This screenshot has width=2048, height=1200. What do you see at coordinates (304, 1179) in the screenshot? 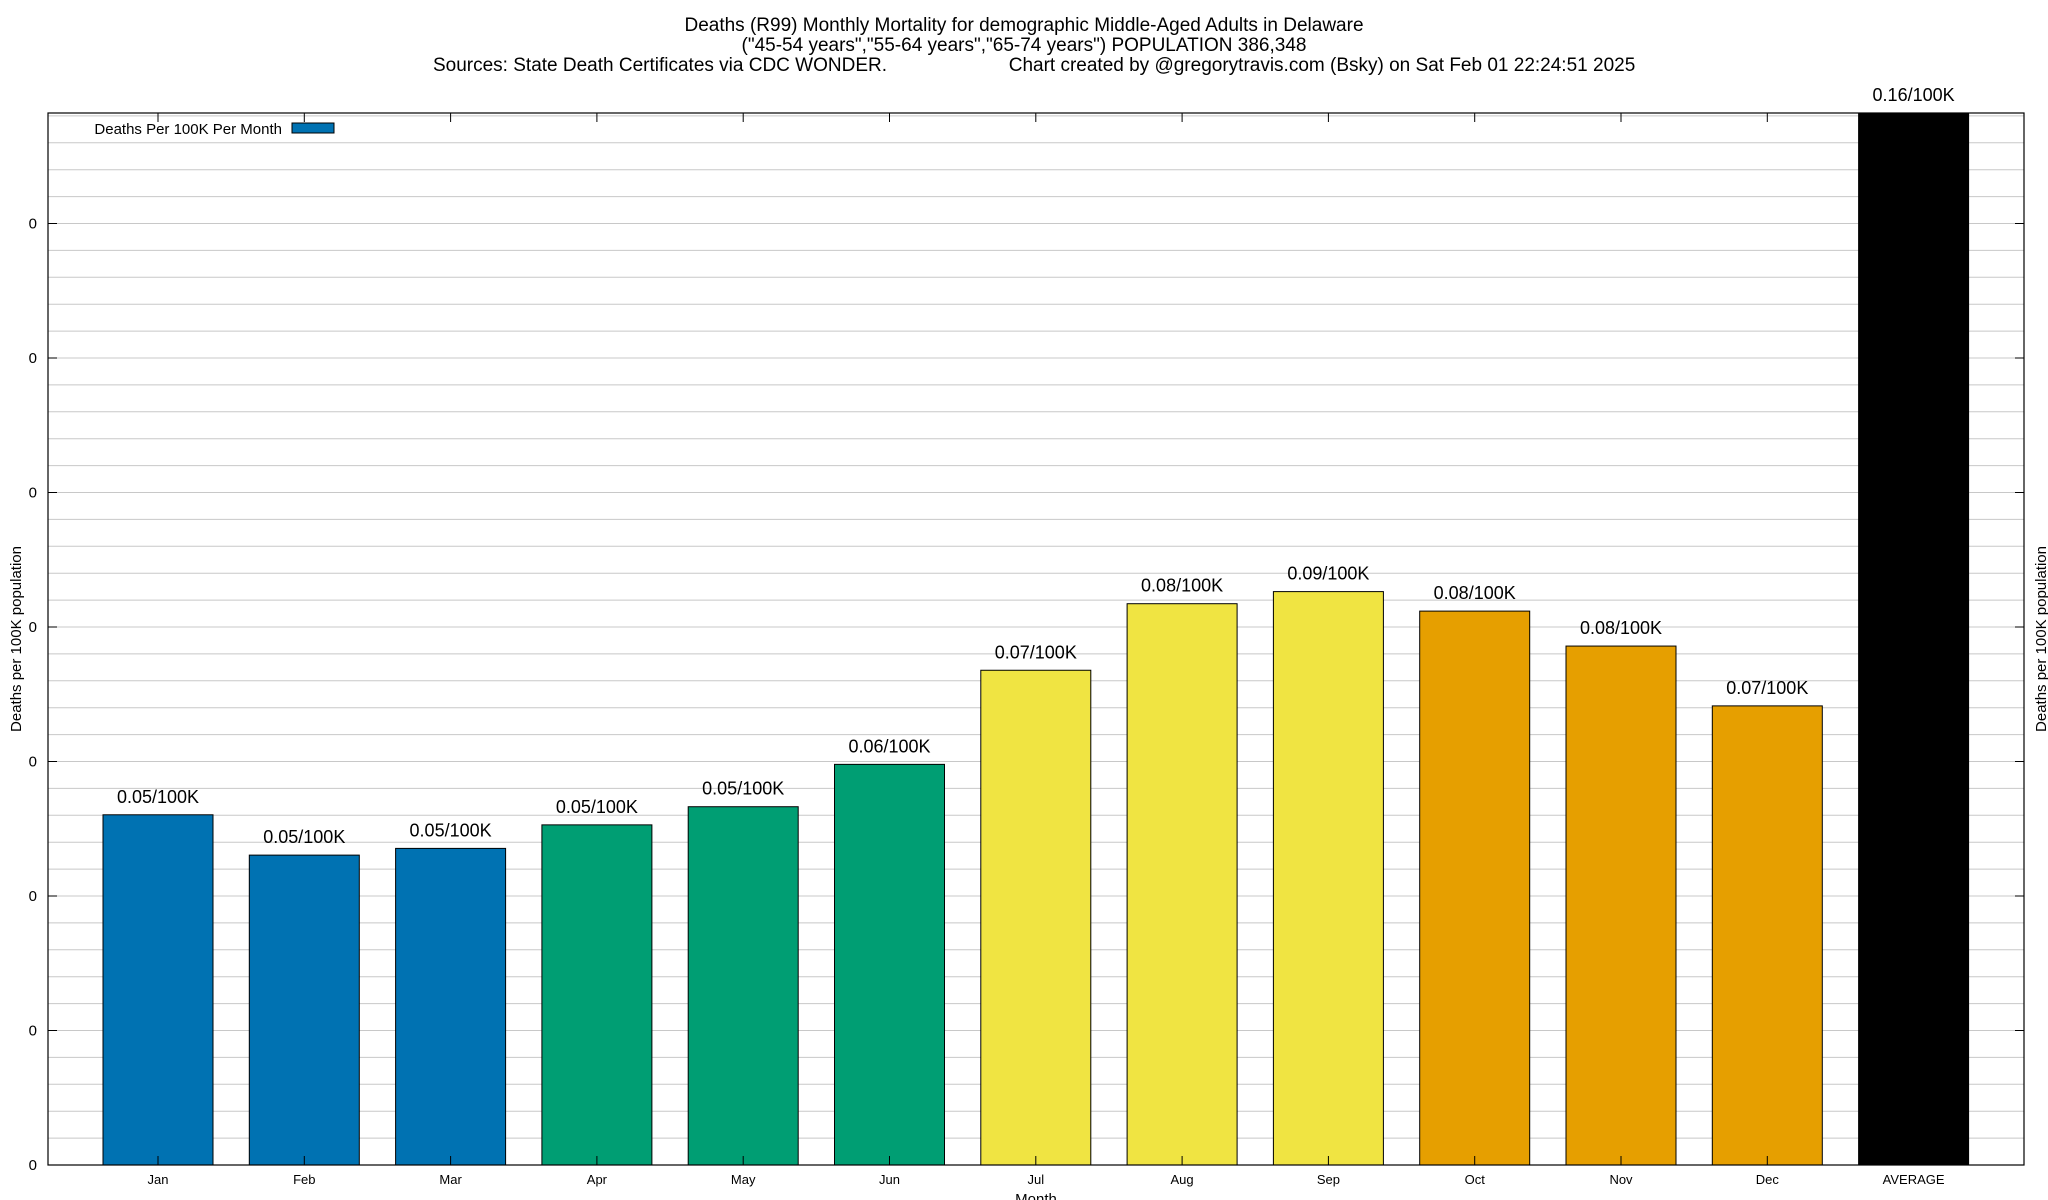
I see `x-tick-label: Feb` at bounding box center [304, 1179].